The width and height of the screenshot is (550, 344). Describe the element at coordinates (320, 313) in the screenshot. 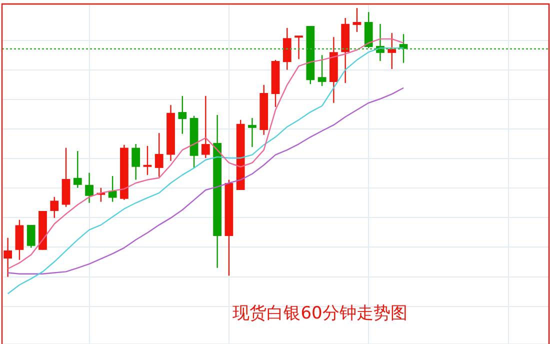

I see `text: 现货白银60分钟走势图` at that location.